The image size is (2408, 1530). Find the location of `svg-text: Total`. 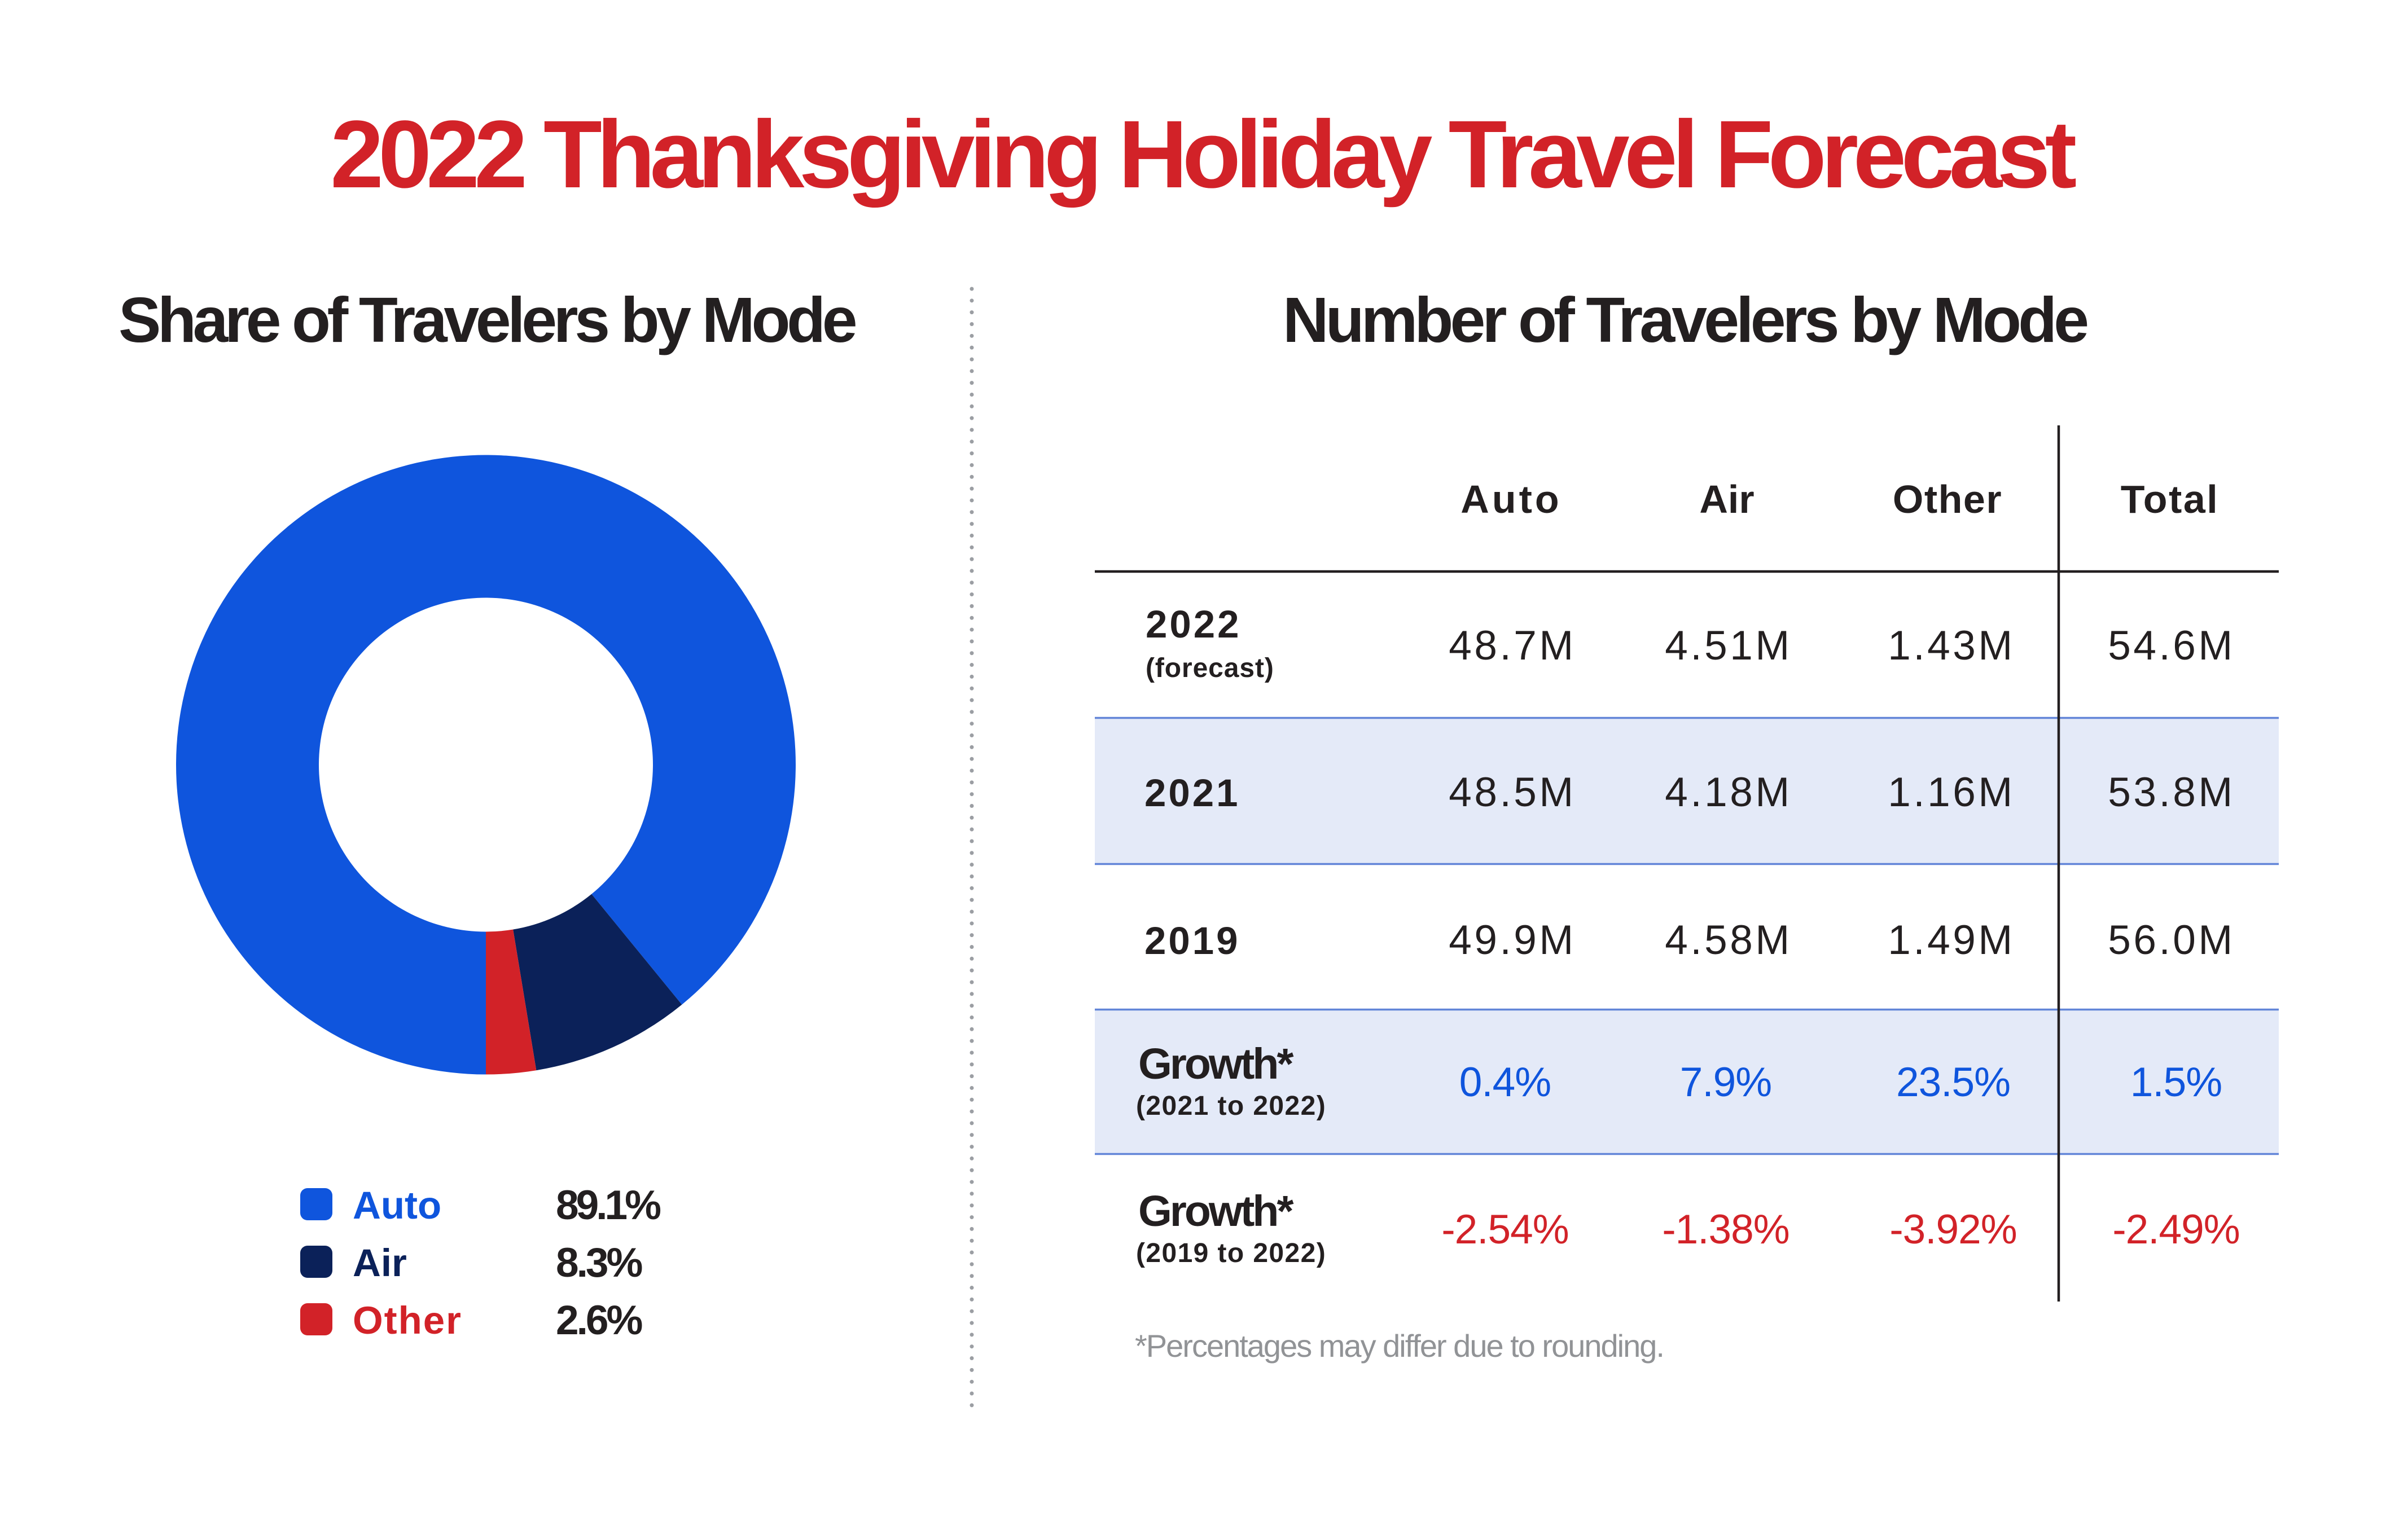

svg-text: Total is located at coordinates (2170, 499).